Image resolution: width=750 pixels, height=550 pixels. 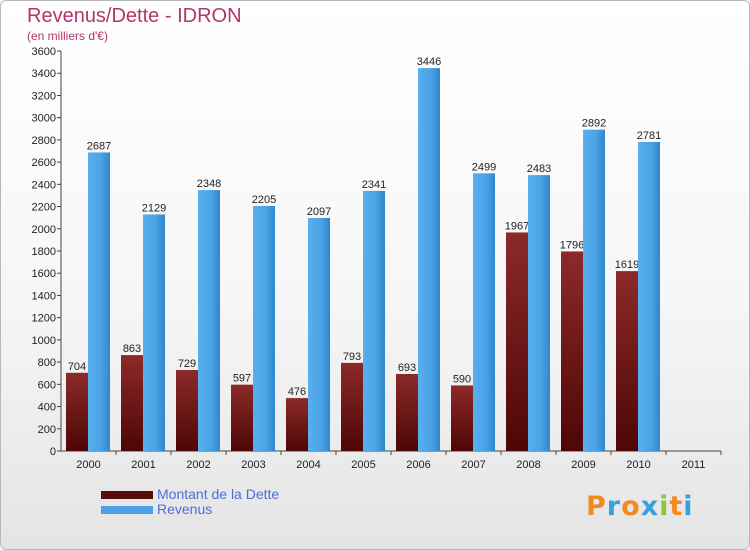 I want to click on data-label-debt: 1619, so click(x=627, y=265).